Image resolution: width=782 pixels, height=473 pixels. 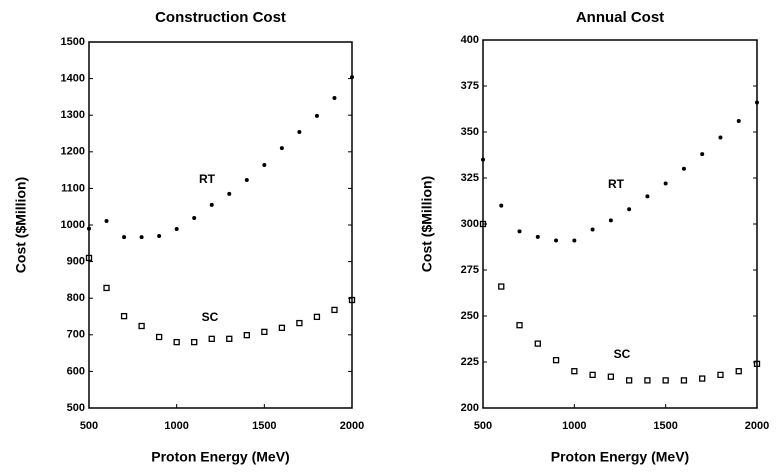 I want to click on y-tick-label: 500, so click(x=76, y=408).